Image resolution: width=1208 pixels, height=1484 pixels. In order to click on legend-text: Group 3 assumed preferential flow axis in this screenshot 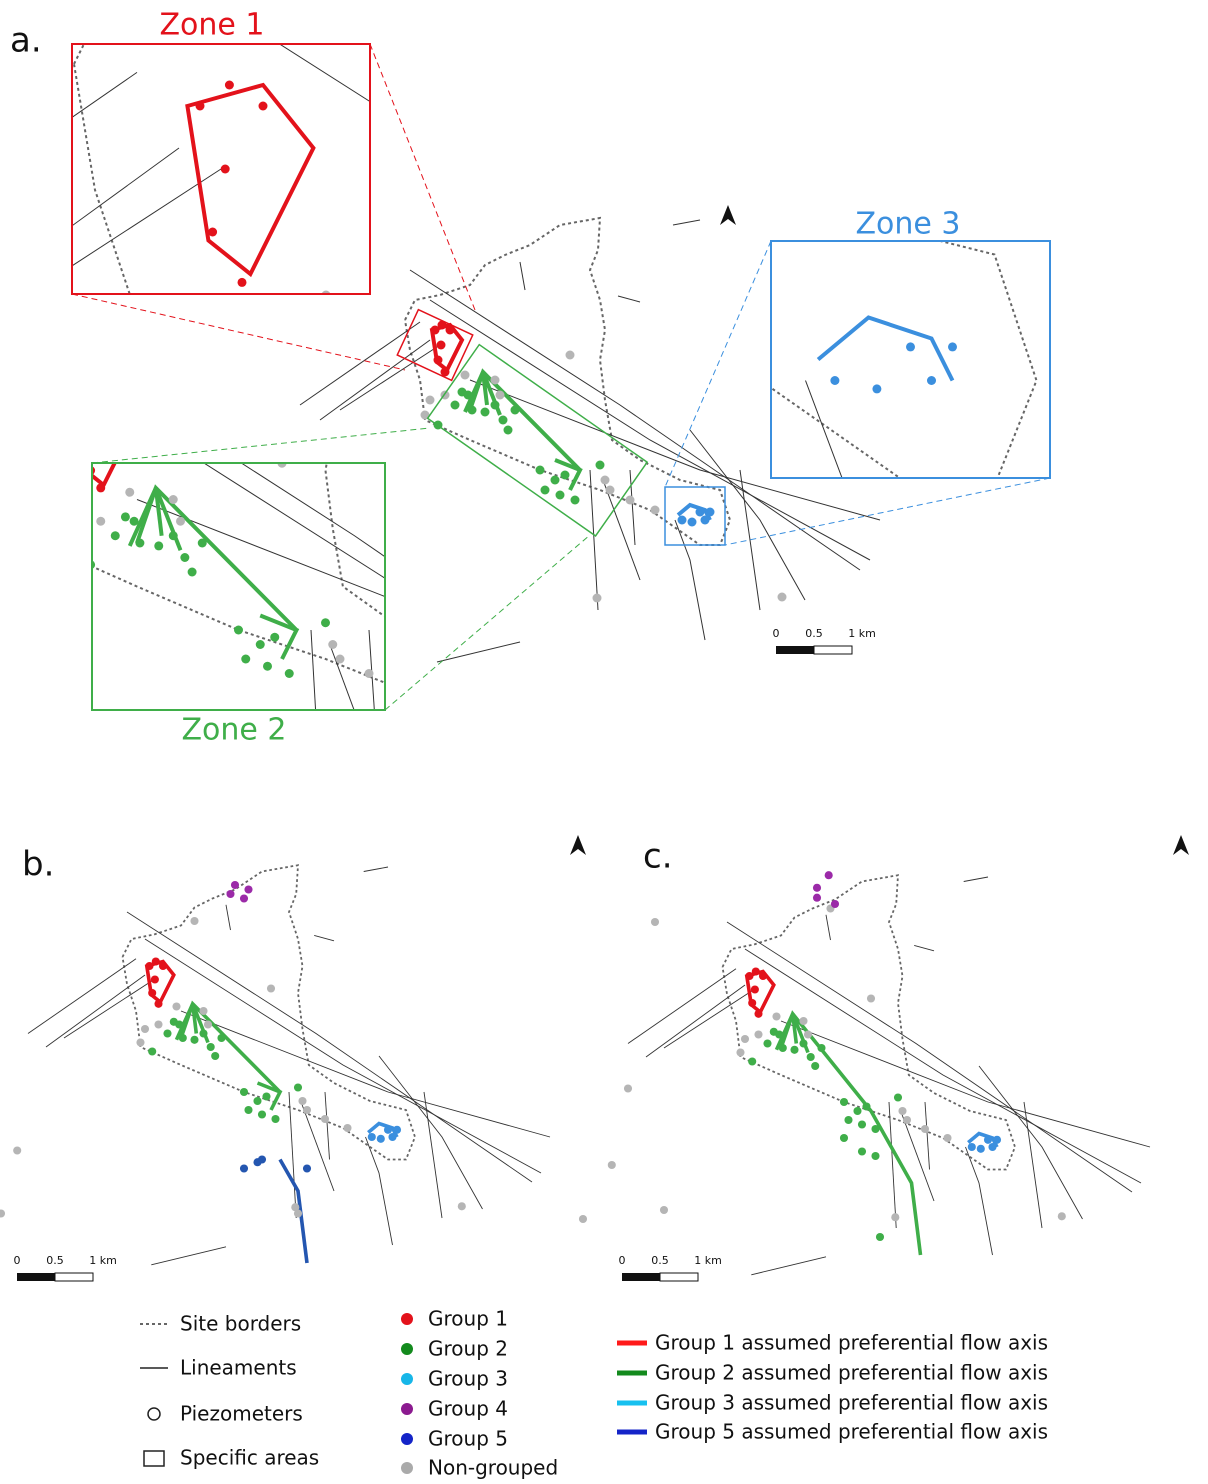, I will do `click(851, 1403)`.